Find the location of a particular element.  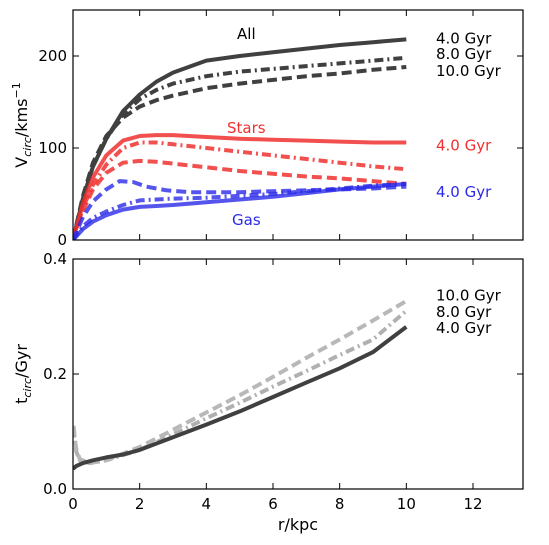

y-tick-label: 0 is located at coordinates (62, 240).